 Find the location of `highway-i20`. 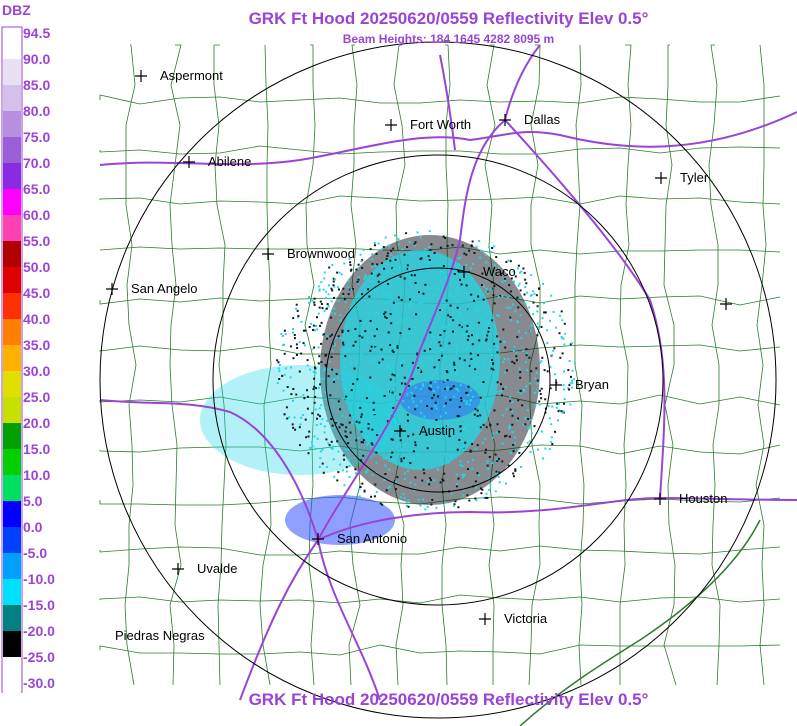

highway-i20 is located at coordinates (448, 138).